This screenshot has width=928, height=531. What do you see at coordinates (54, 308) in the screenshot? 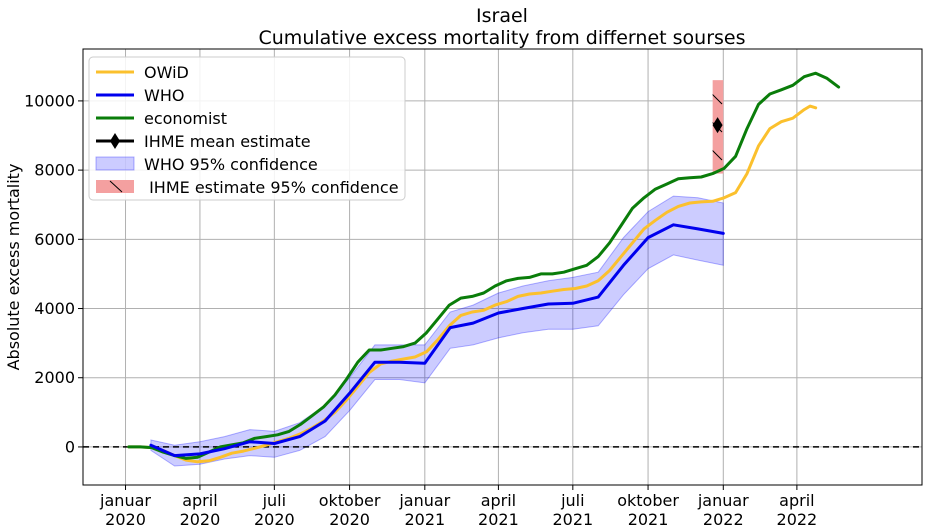
I see `y-tick-label: 4000` at bounding box center [54, 308].